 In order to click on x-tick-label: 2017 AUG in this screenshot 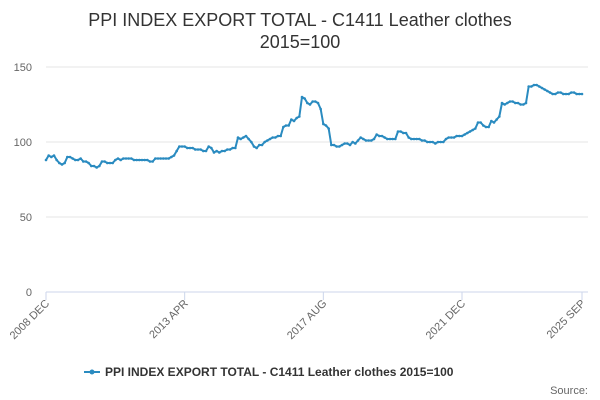, I will do `click(307, 320)`.